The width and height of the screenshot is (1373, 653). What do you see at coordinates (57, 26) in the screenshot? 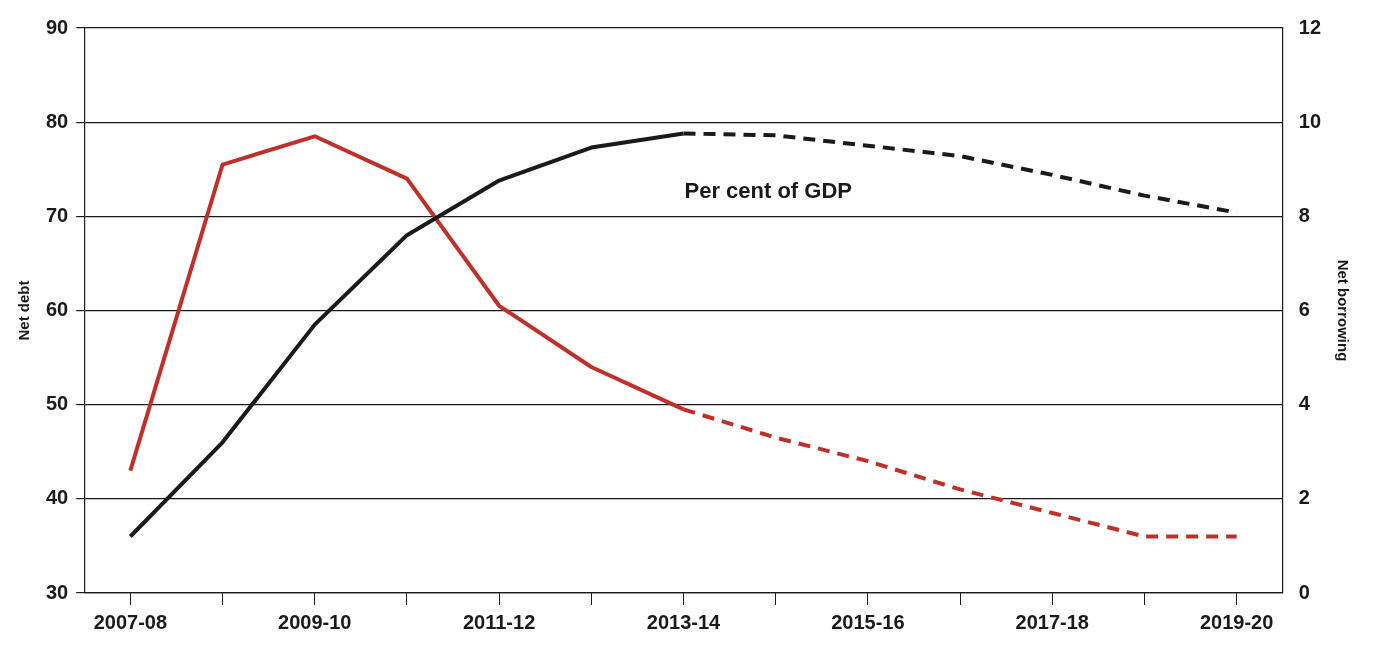
I see `y-tick-label: 90` at bounding box center [57, 26].